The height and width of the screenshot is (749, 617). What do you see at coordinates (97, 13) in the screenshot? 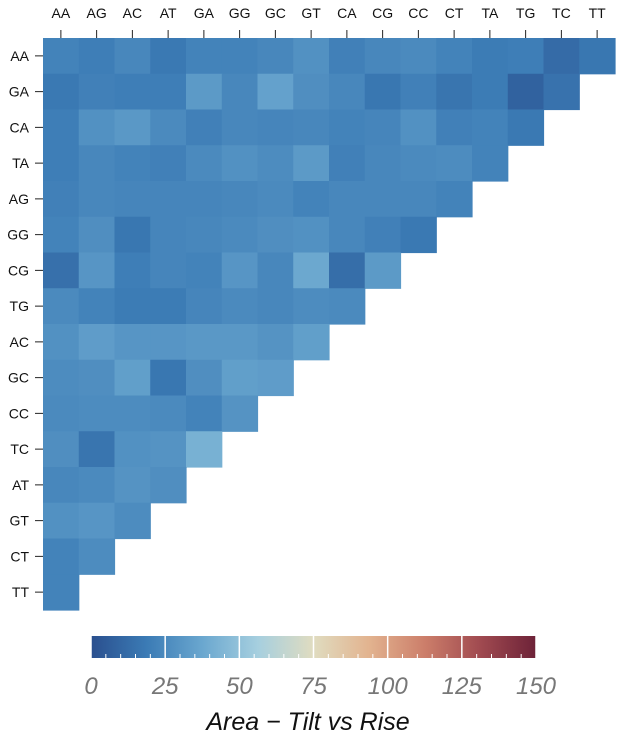
I see `column-tick-label: AG` at bounding box center [97, 13].